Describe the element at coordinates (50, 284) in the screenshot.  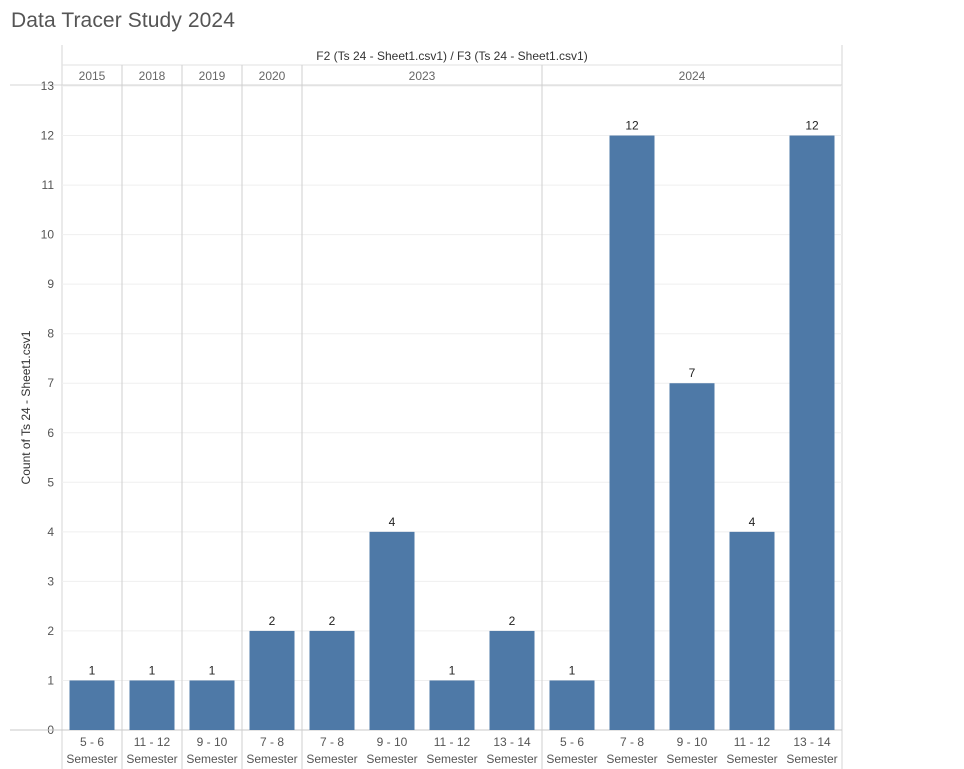
I see `y-tick-label: 9` at that location.